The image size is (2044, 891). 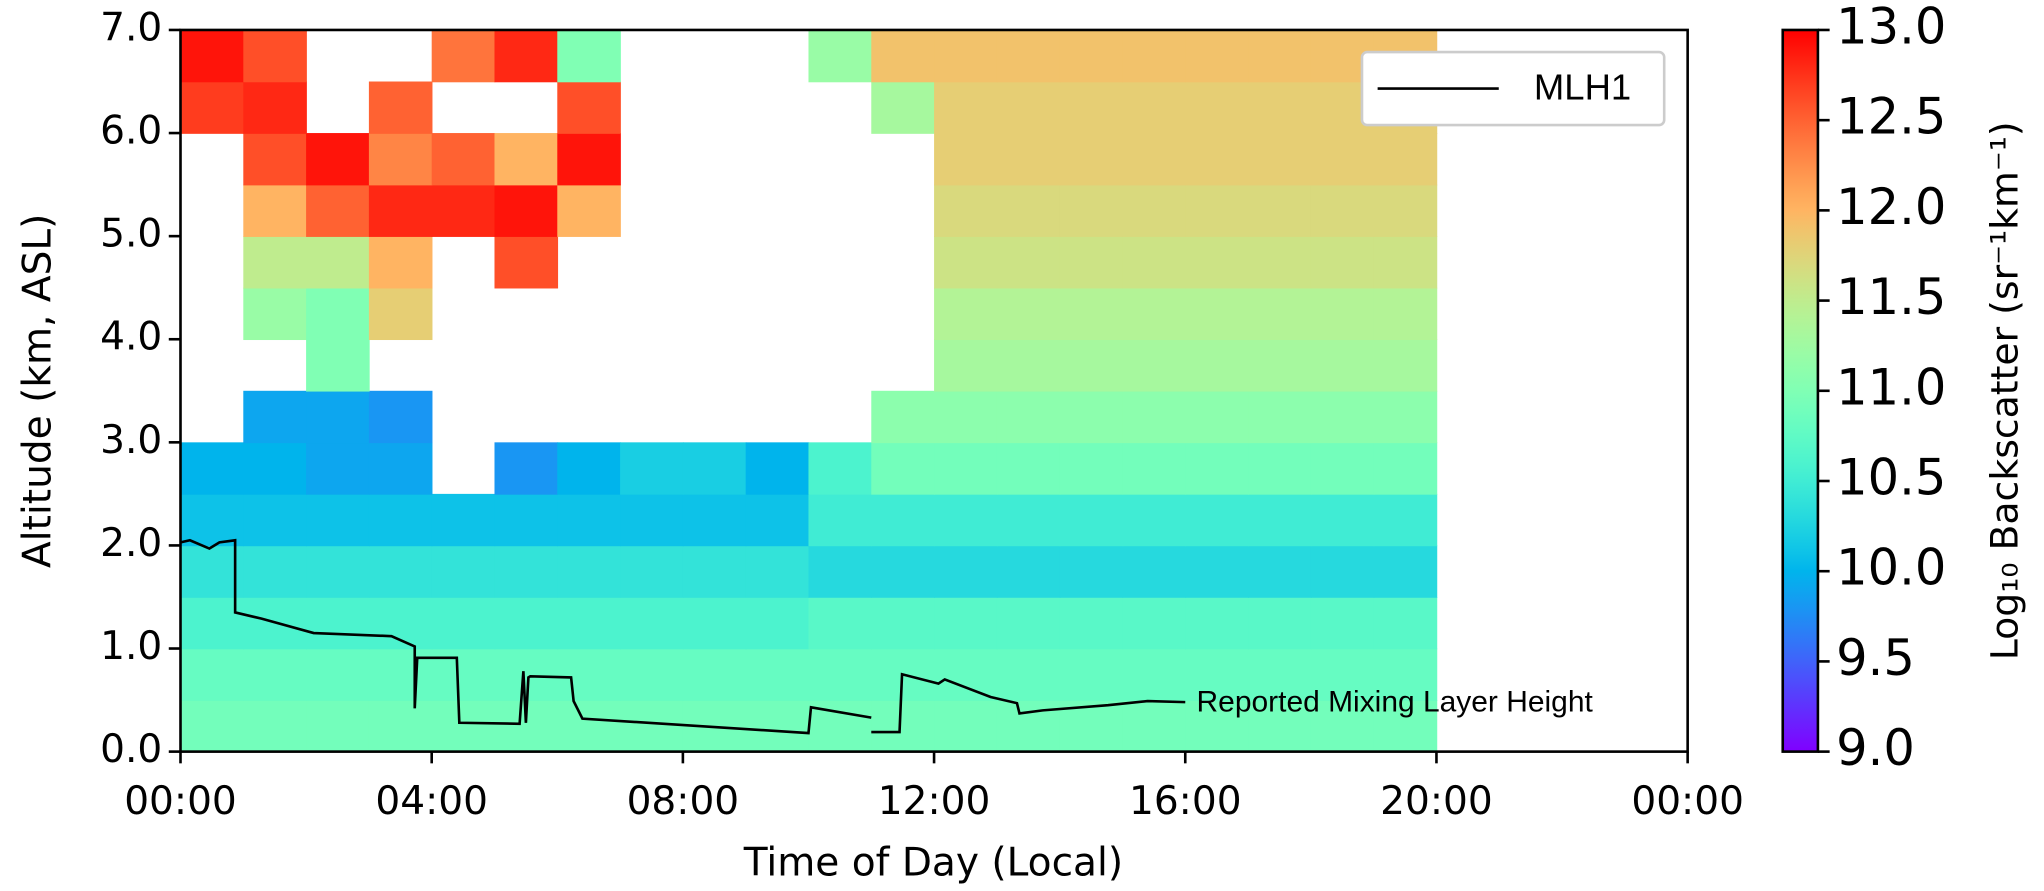 I want to click on y-tick-label: 5.0, so click(x=131, y=234).